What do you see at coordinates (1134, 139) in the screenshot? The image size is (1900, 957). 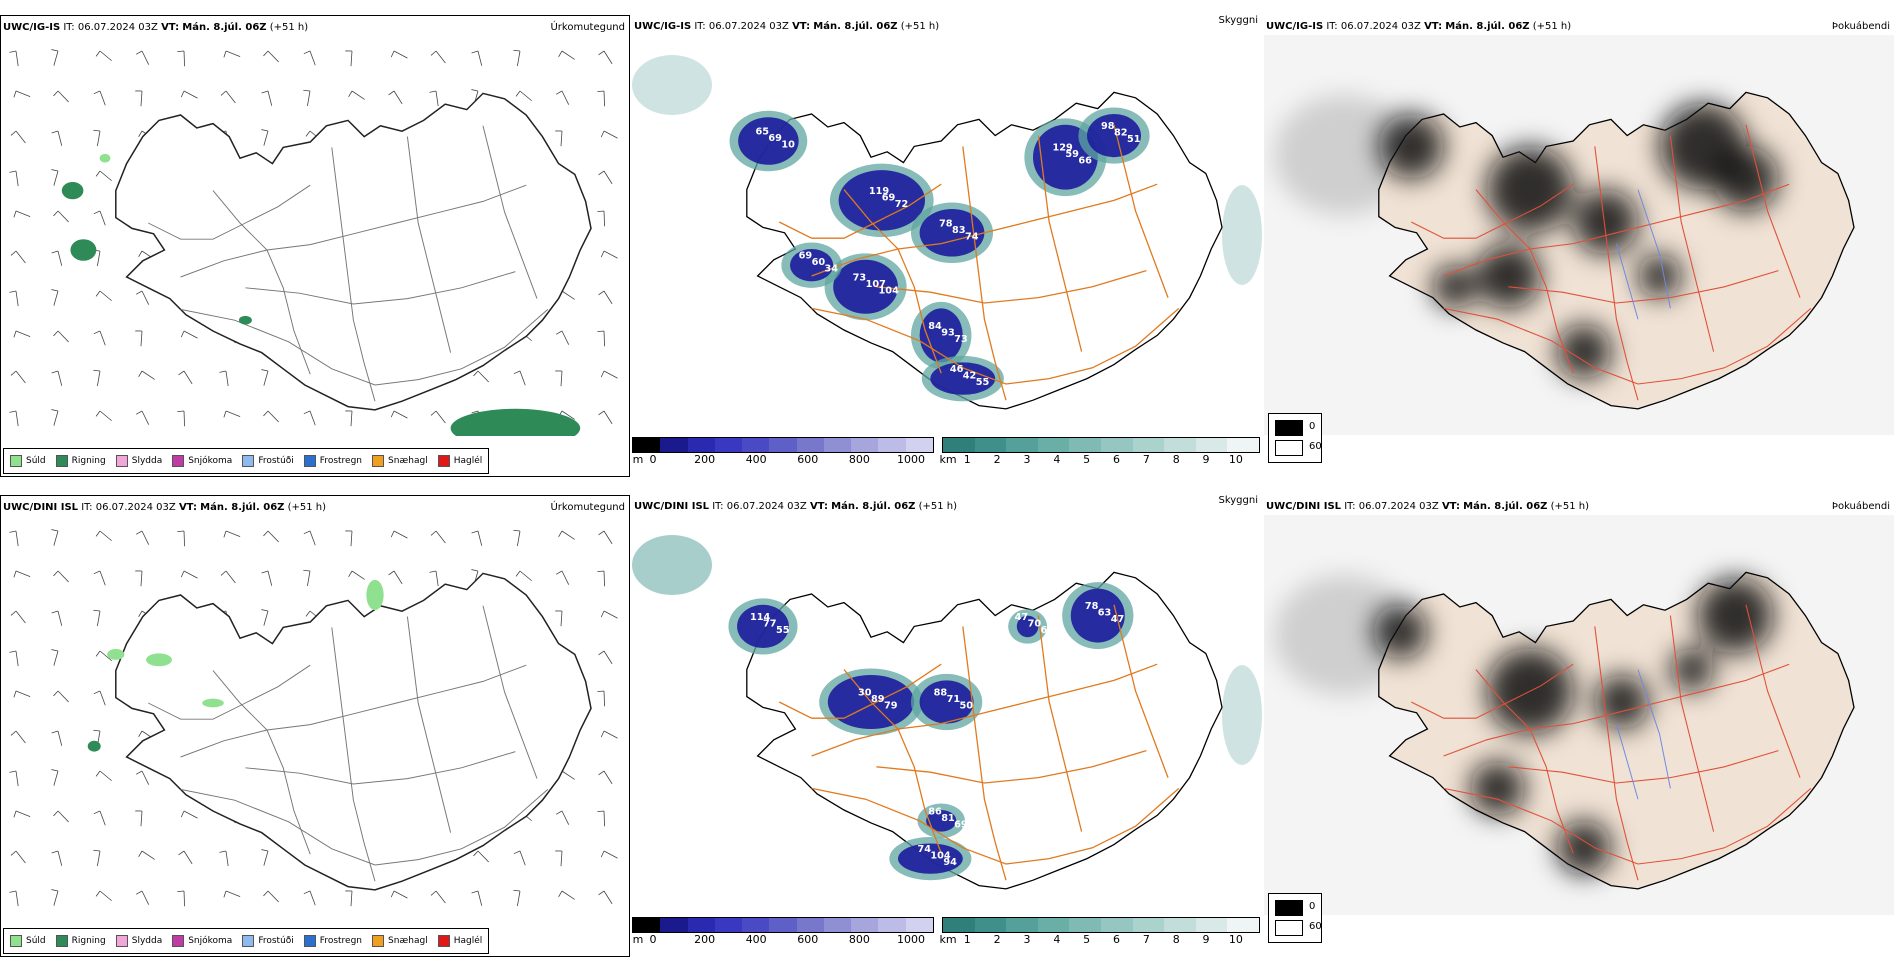 I see `cloud-base-label: 51` at bounding box center [1134, 139].